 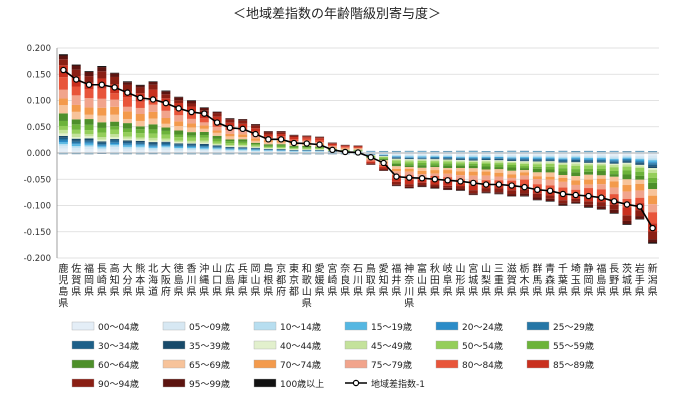 I want to click on legend-item: 50～54歳, so click(x=469, y=346).